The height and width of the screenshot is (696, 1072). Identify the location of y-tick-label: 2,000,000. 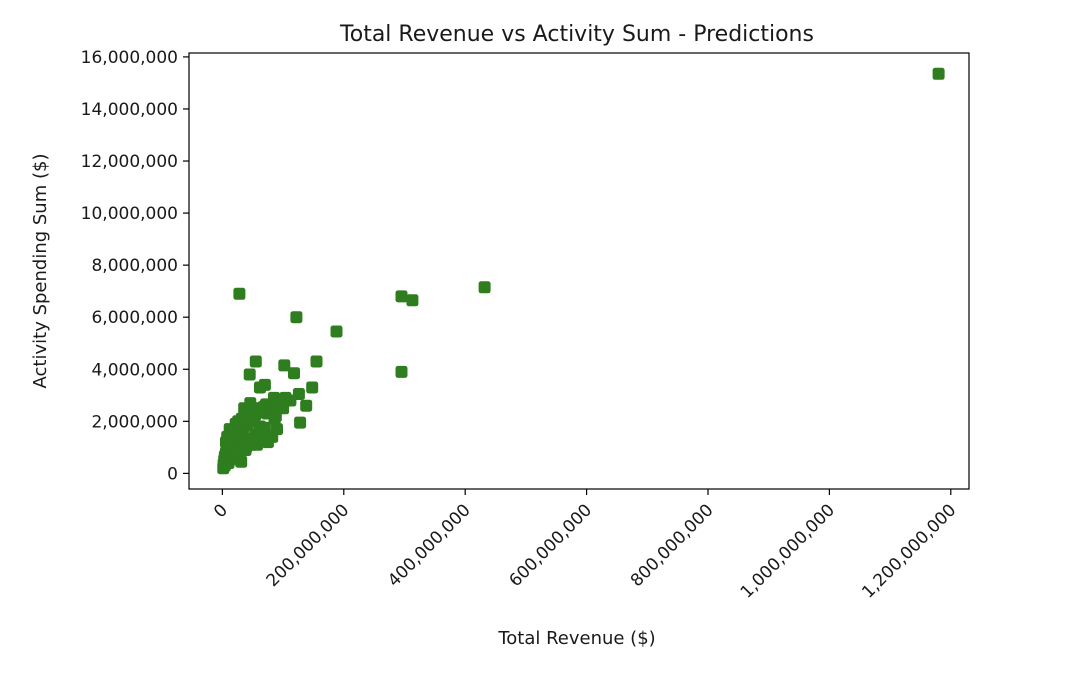
(134, 422).